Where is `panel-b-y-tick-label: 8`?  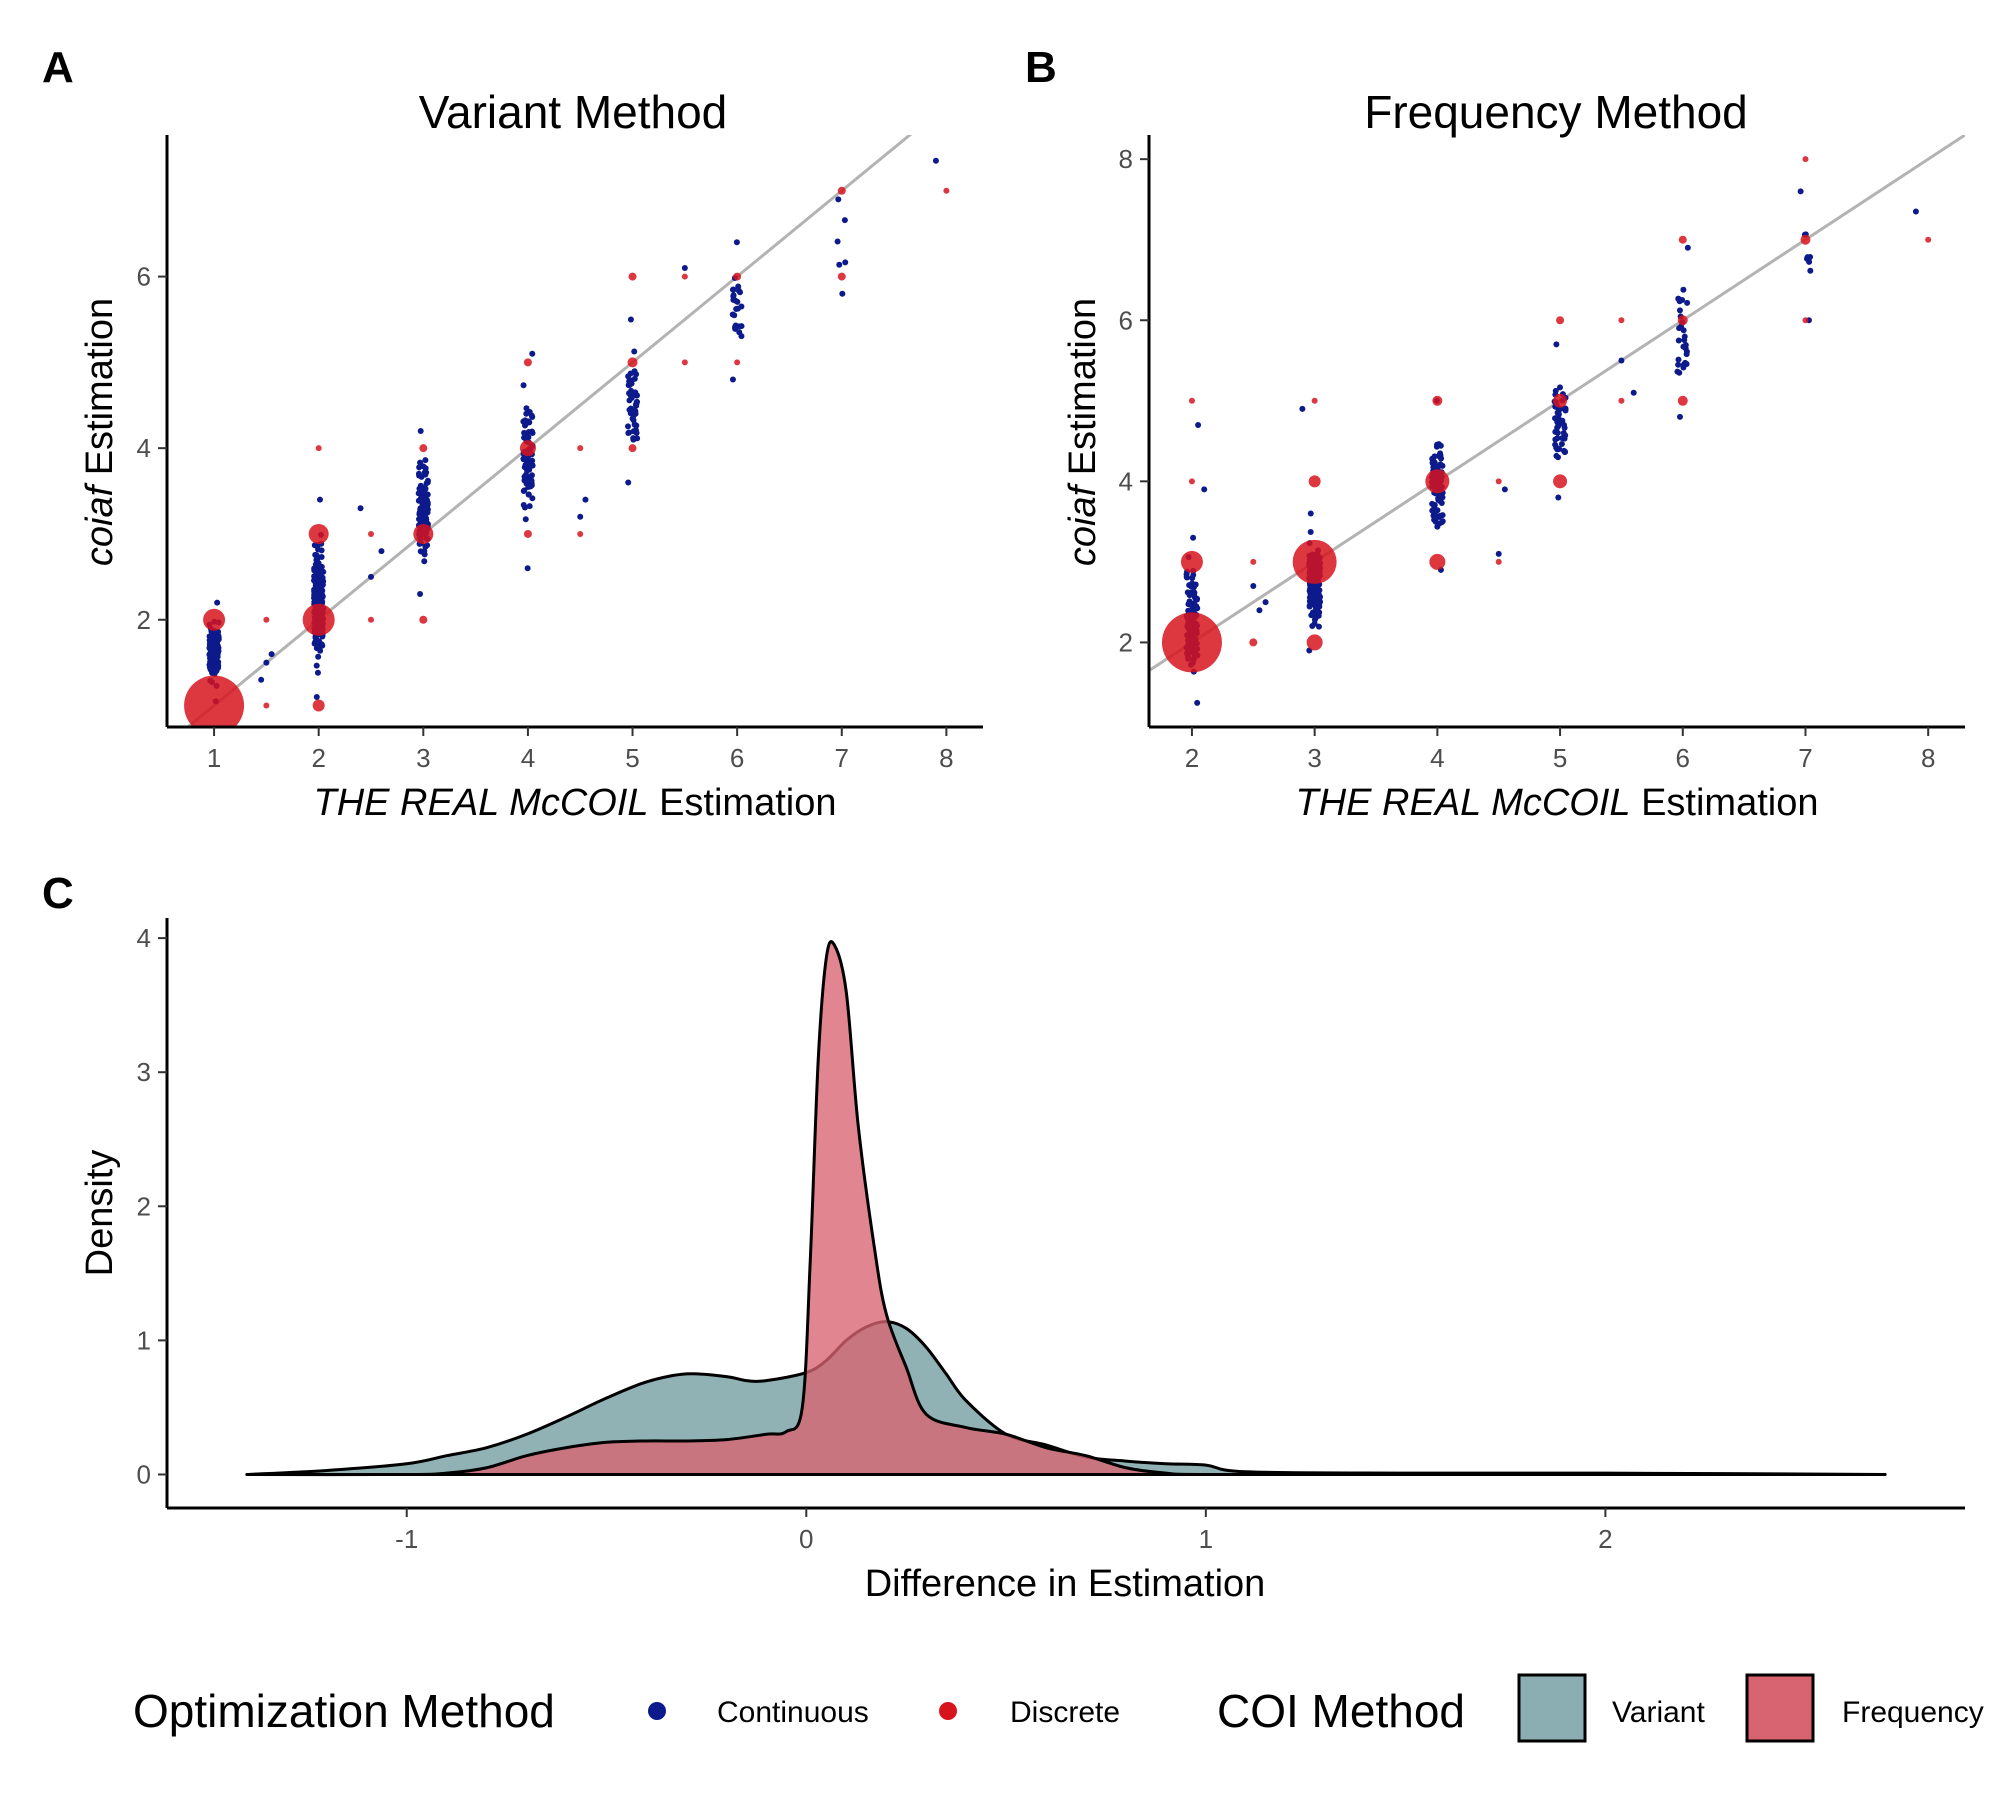
panel-b-y-tick-label: 8 is located at coordinates (1126, 159).